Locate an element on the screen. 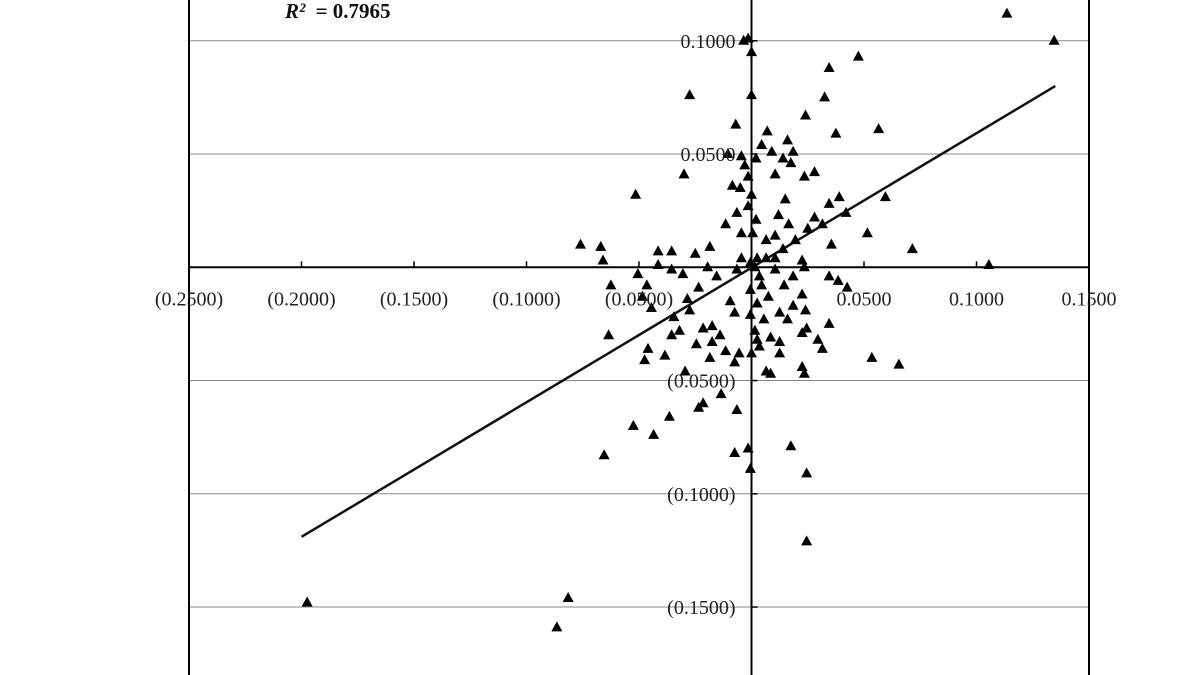 This screenshot has height=675, width=1200. x-tick-label-6: 0.1000 is located at coordinates (976, 299).